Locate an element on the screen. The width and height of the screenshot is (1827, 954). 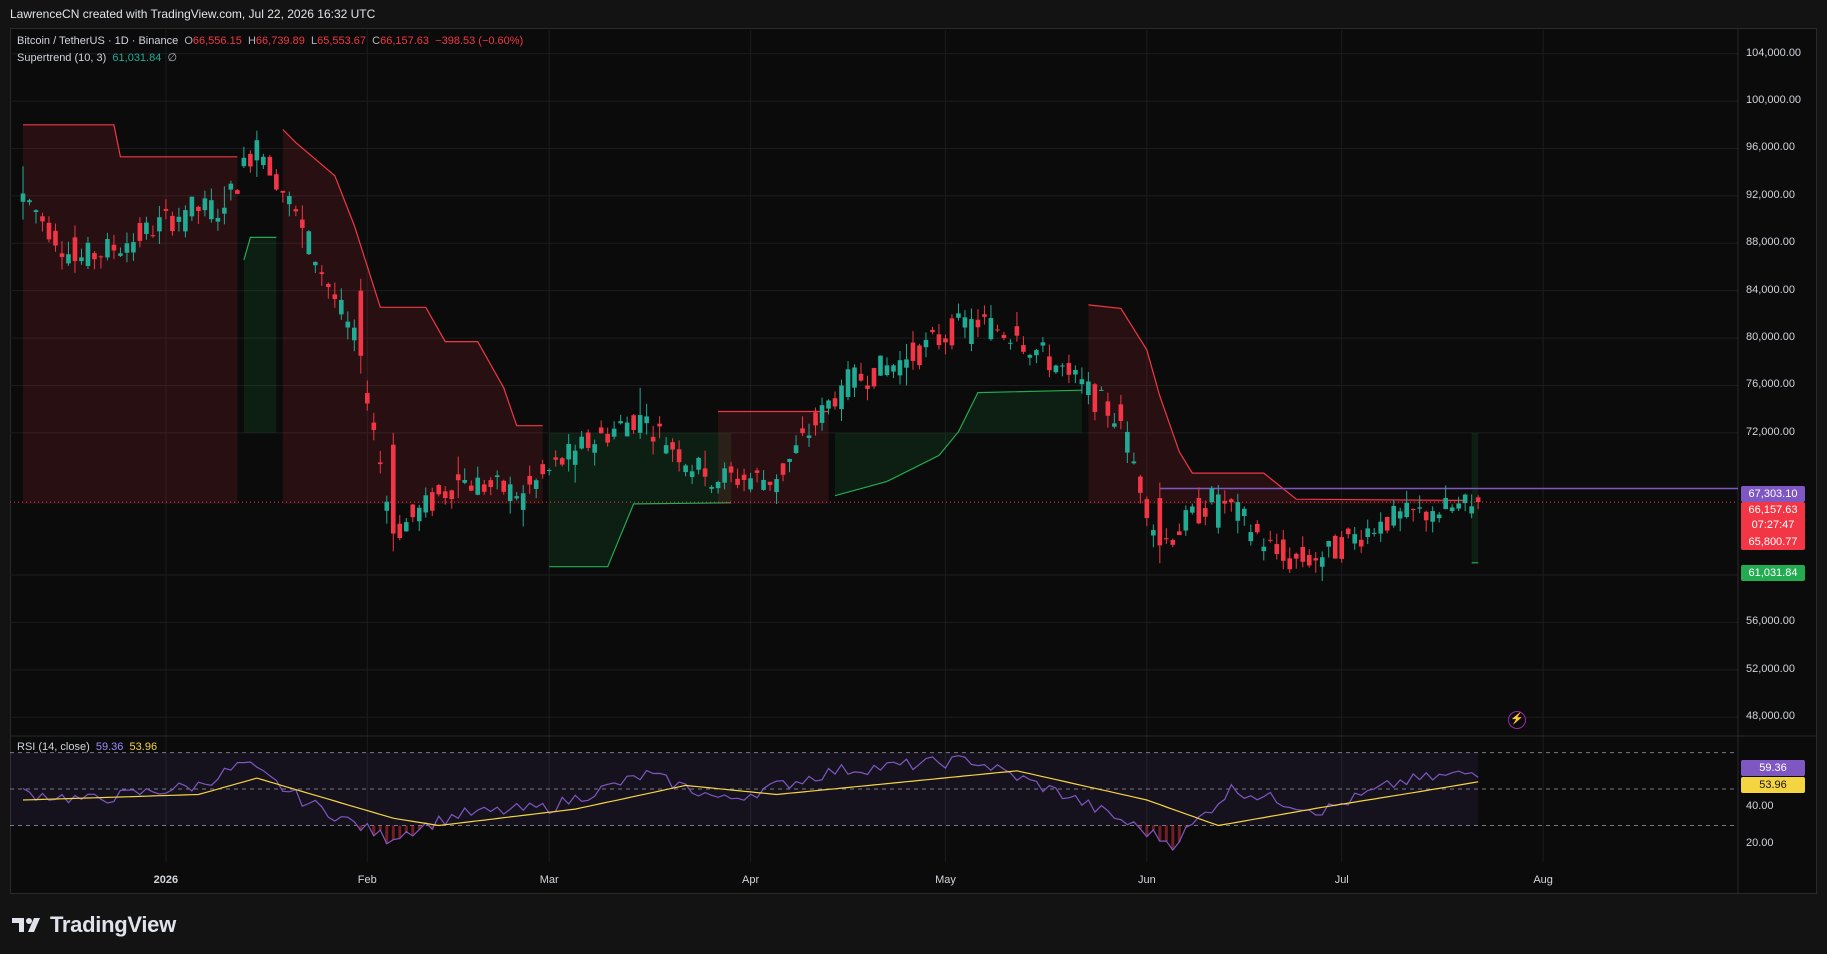
lightning-icon: ⚡ is located at coordinates (1517, 720).